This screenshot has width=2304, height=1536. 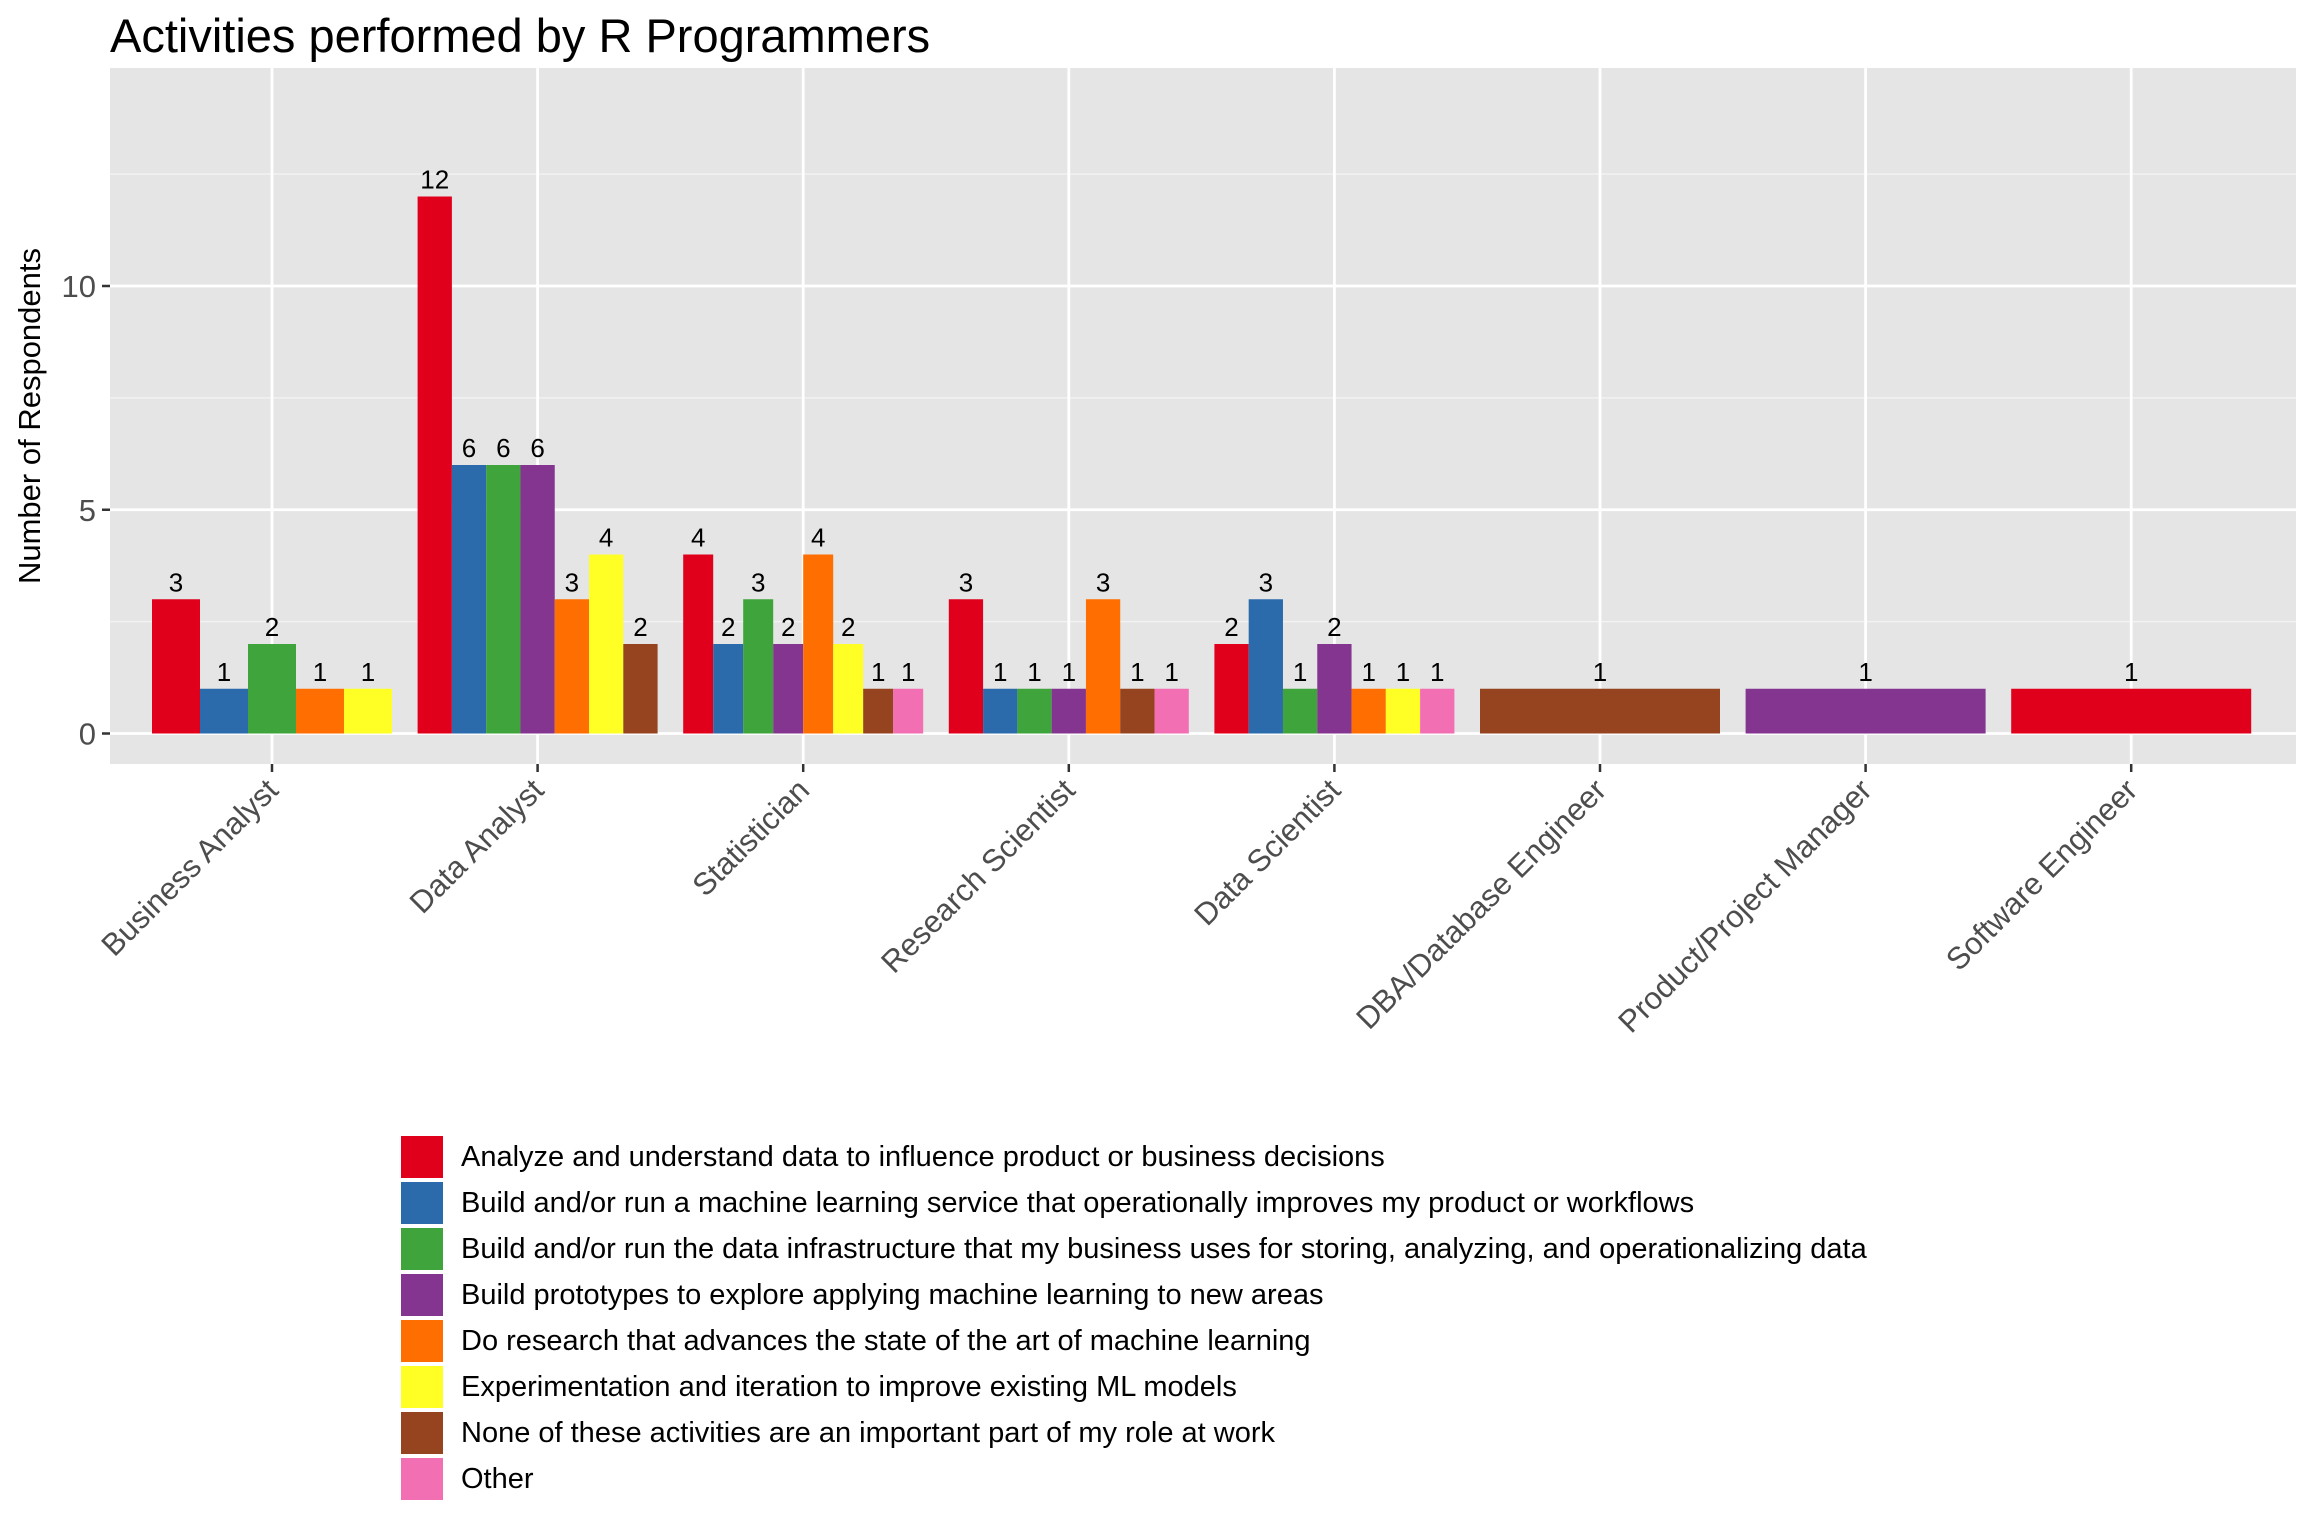 What do you see at coordinates (1267, 852) in the screenshot?
I see `x-tick-label: Data Scientist` at bounding box center [1267, 852].